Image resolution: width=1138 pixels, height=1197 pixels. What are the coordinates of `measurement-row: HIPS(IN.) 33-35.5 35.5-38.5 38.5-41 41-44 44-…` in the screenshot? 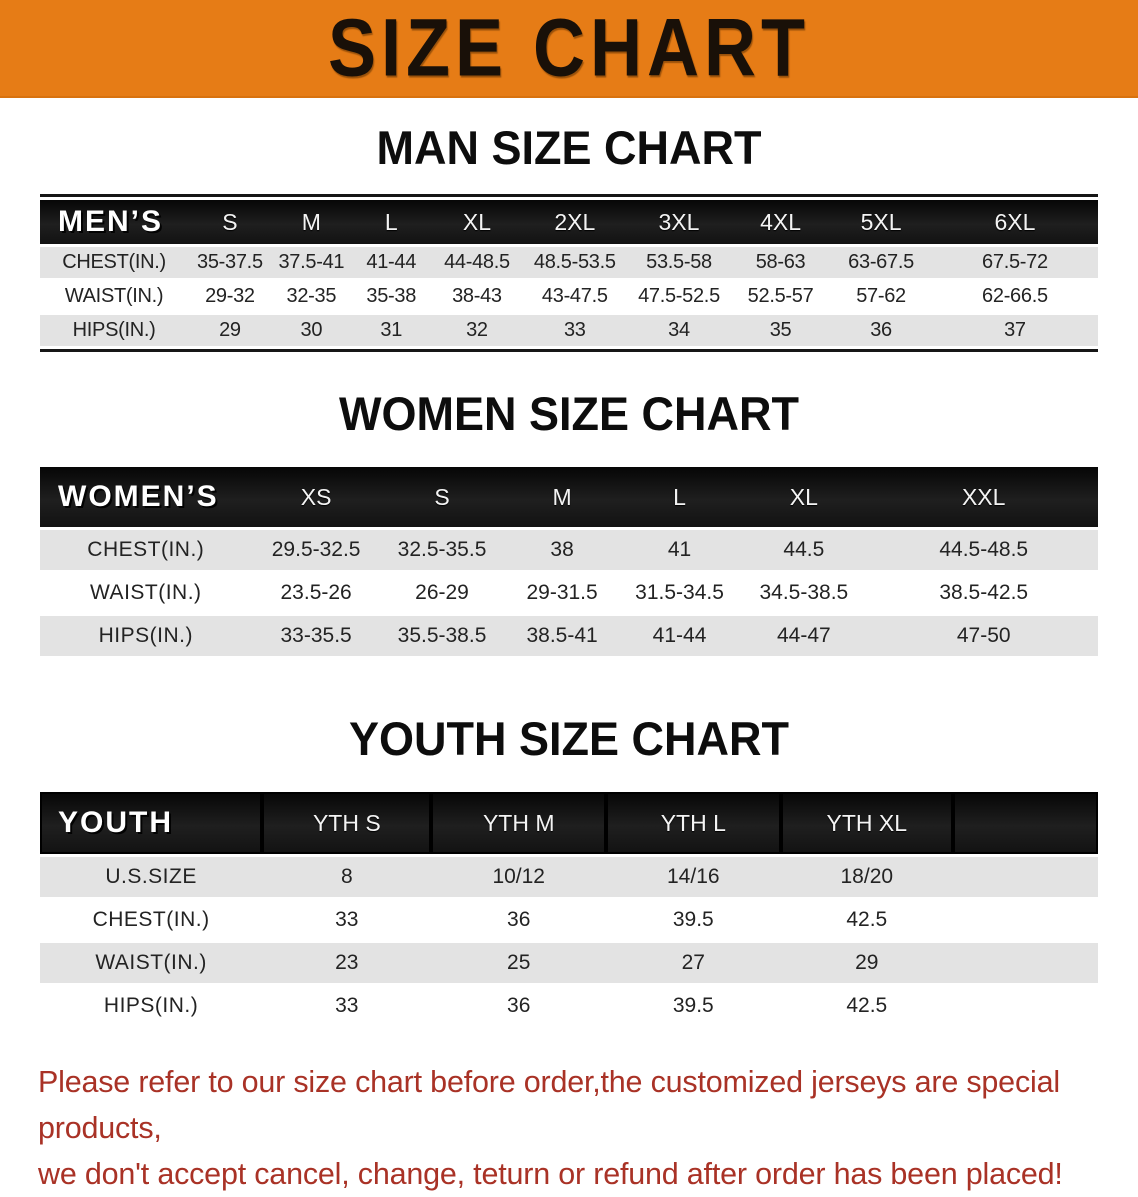 It's located at (569, 636).